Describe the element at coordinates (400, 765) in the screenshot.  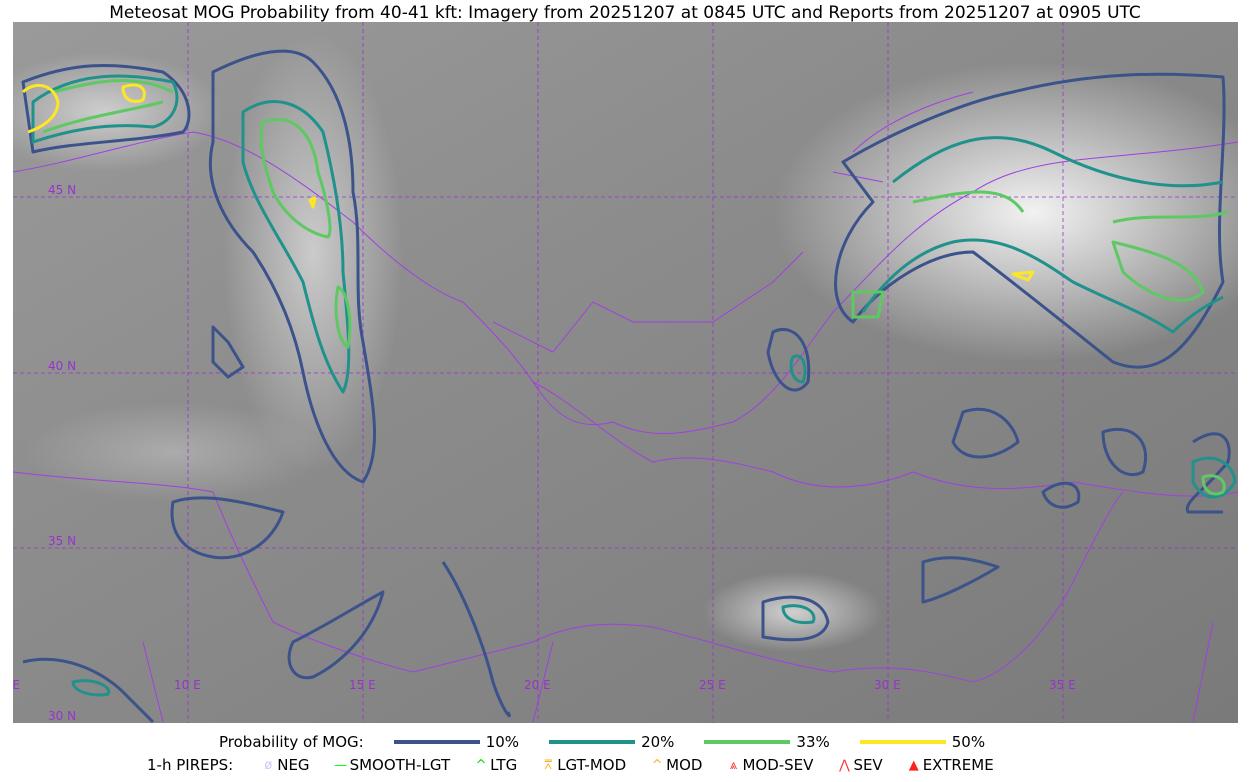
I see `pirep-smooth-lgt-label: SMOOTH-LGT` at that location.